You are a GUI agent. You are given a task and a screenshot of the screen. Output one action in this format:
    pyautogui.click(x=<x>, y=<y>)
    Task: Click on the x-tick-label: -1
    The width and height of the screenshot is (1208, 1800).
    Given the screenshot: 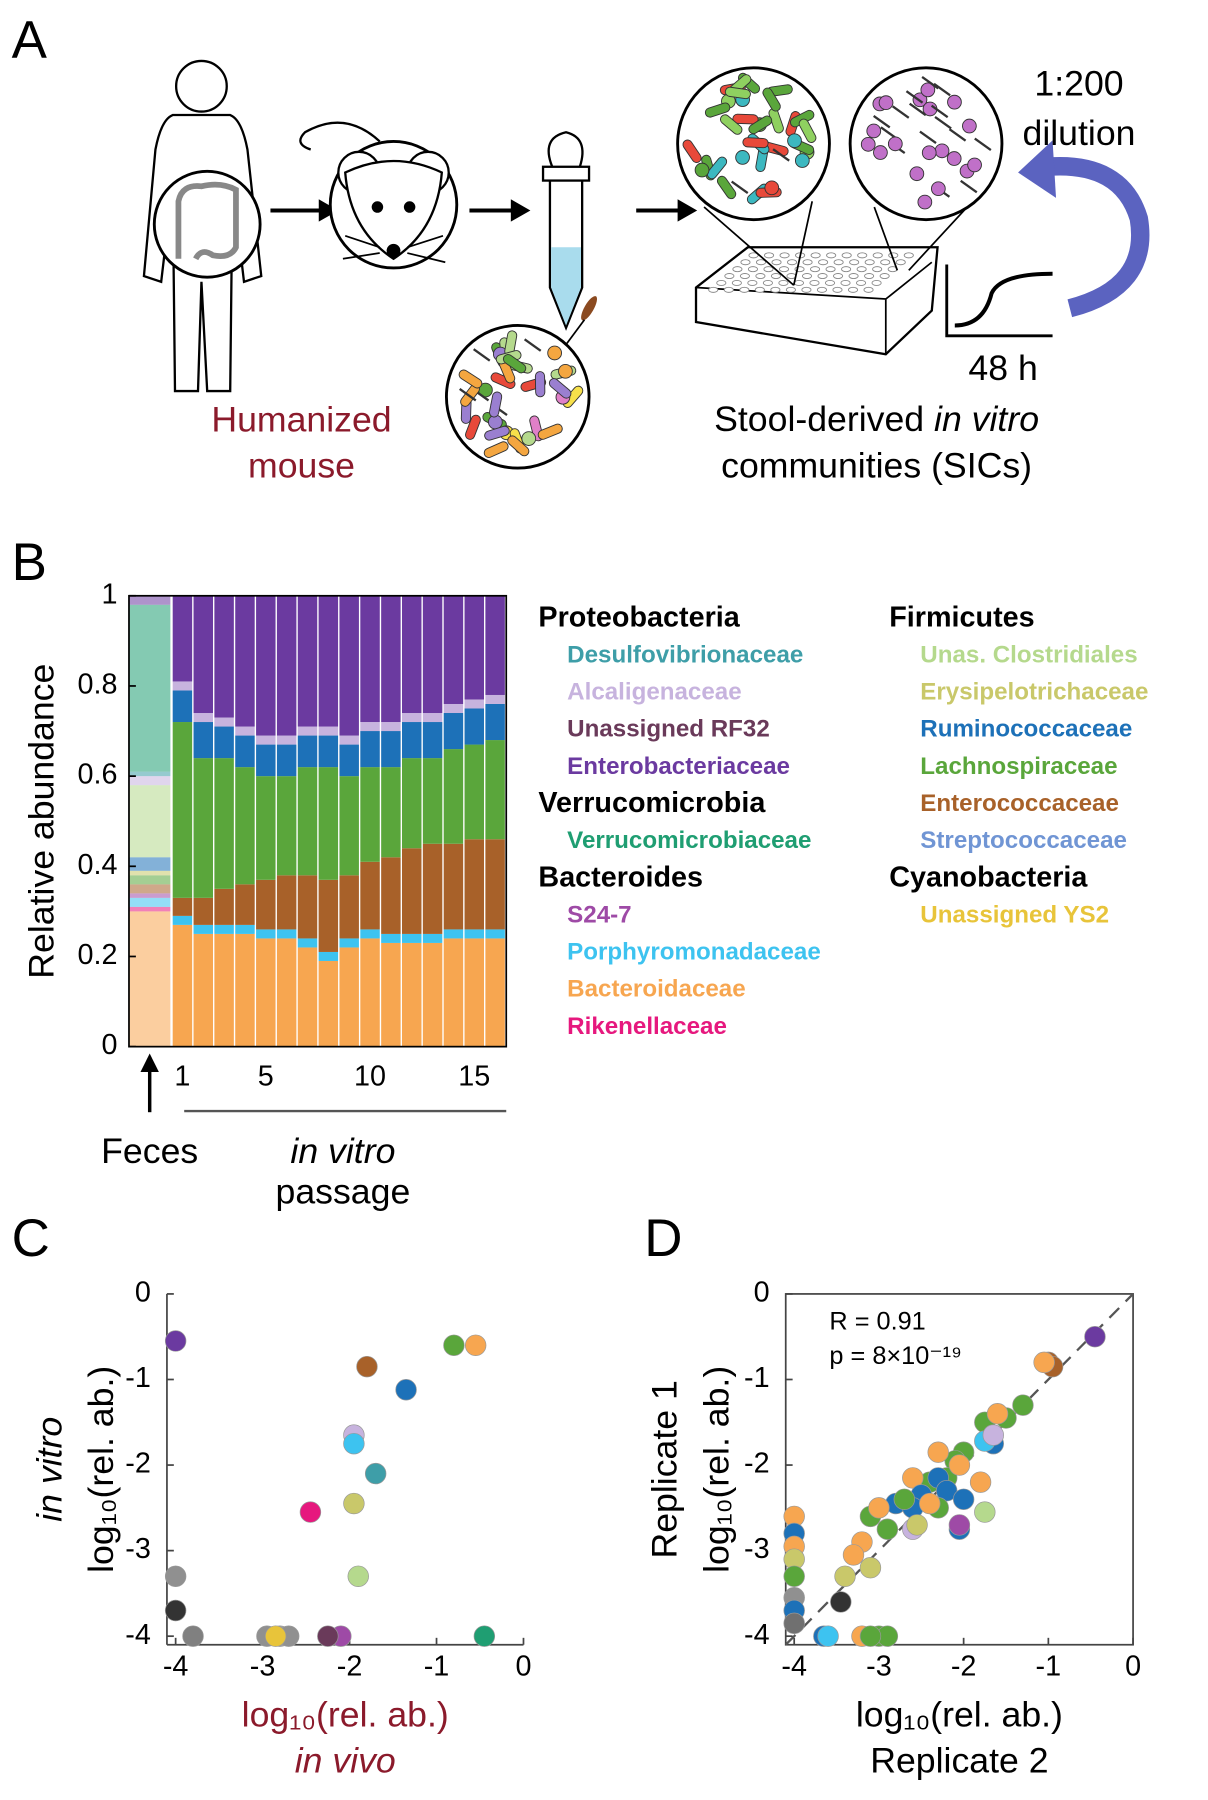 What is the action you would take?
    pyautogui.click(x=1049, y=1666)
    